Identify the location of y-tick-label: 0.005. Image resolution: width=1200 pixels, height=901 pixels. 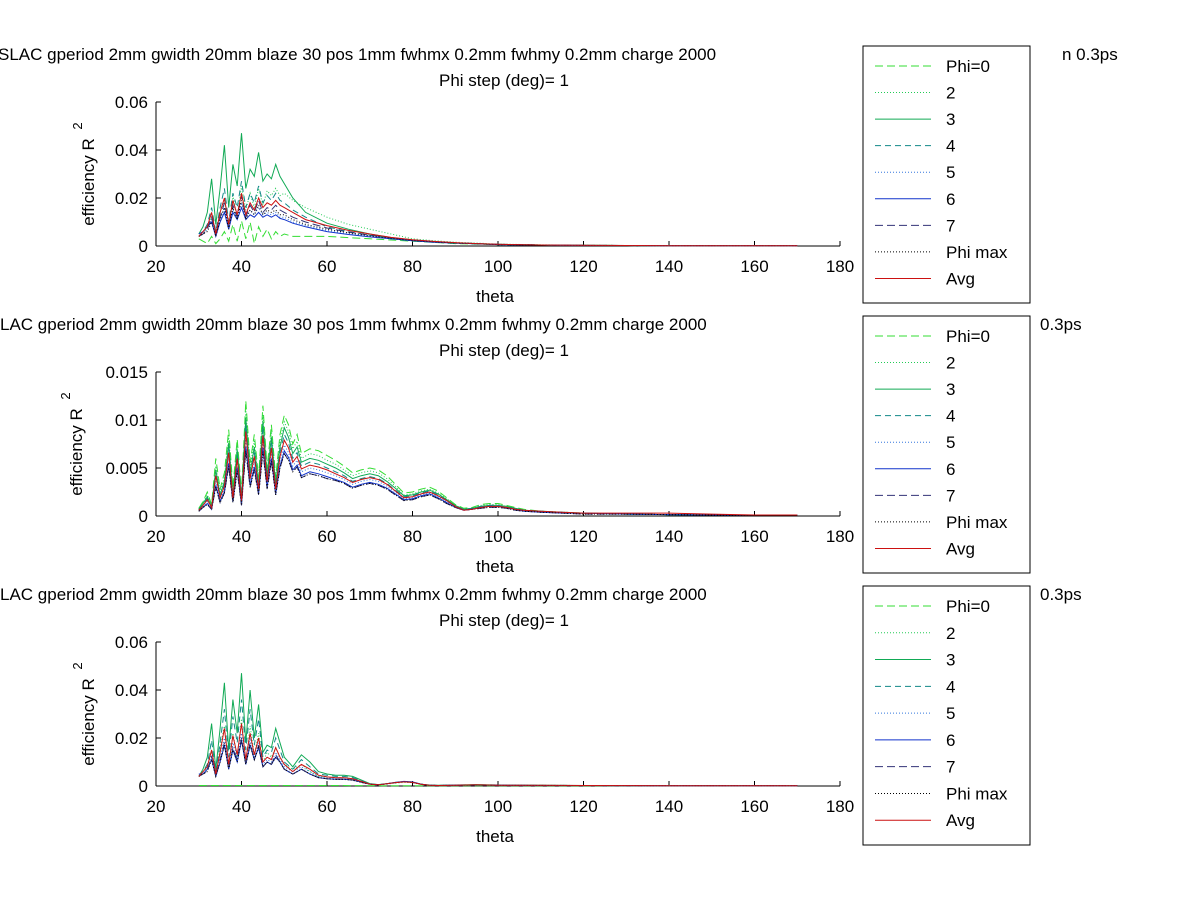
(126, 468).